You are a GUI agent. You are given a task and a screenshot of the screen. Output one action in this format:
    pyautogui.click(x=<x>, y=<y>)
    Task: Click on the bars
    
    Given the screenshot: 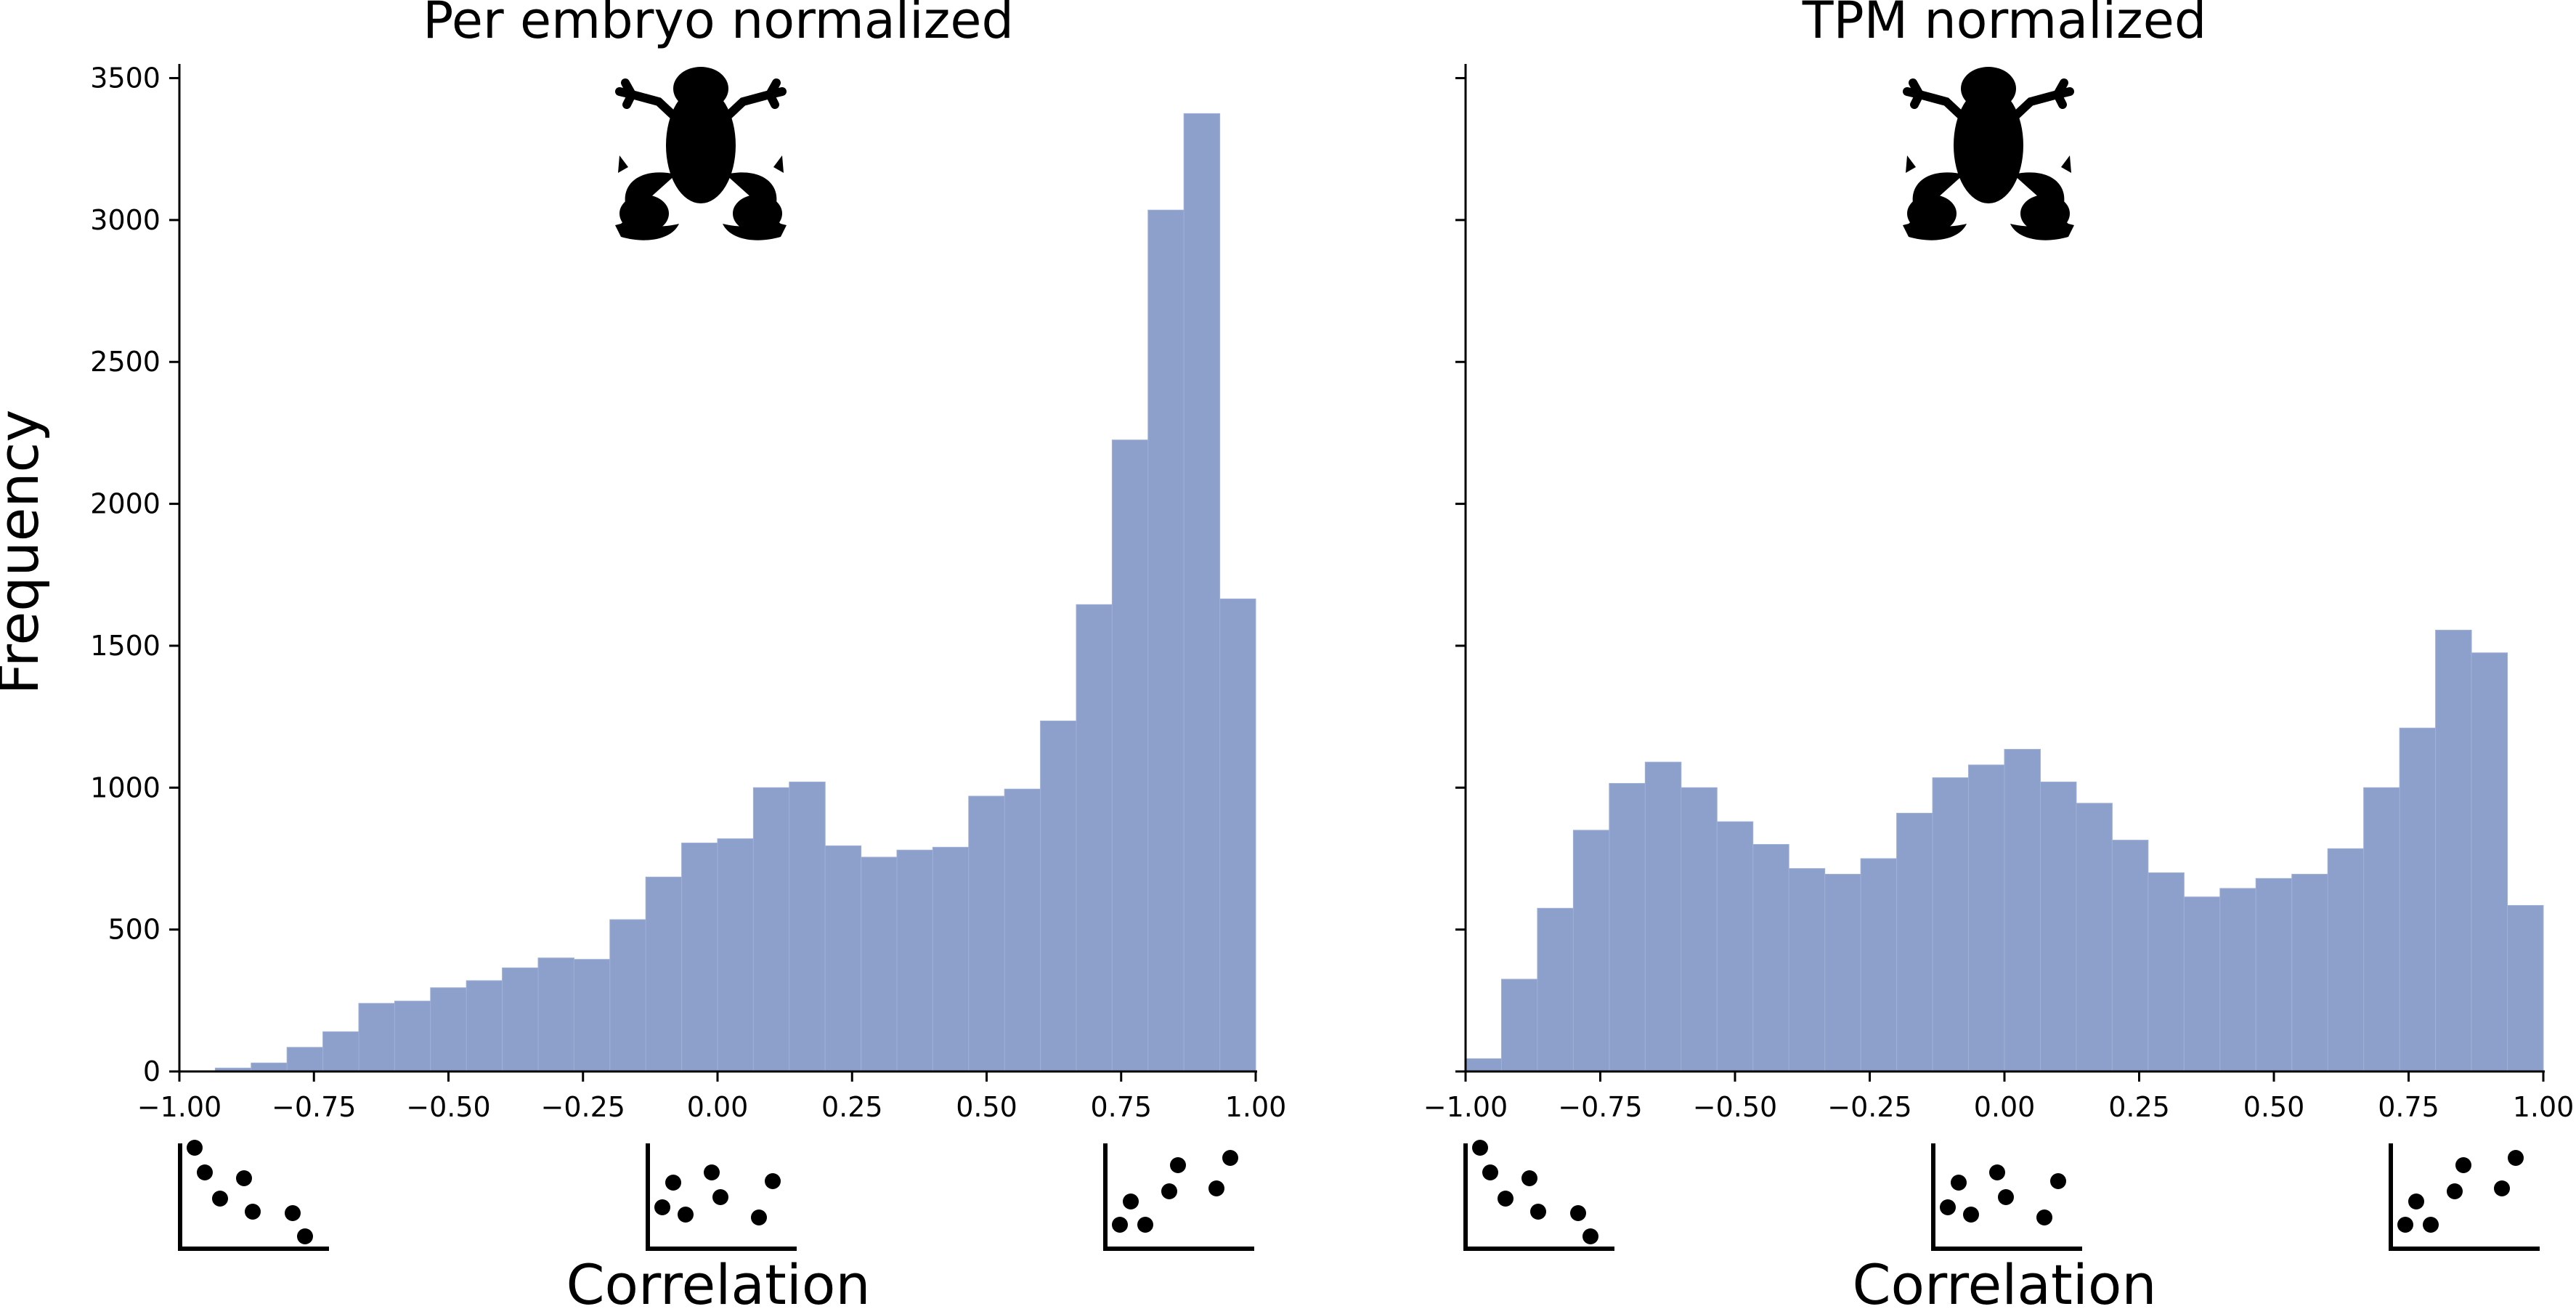 What is the action you would take?
    pyautogui.click(x=2004, y=850)
    